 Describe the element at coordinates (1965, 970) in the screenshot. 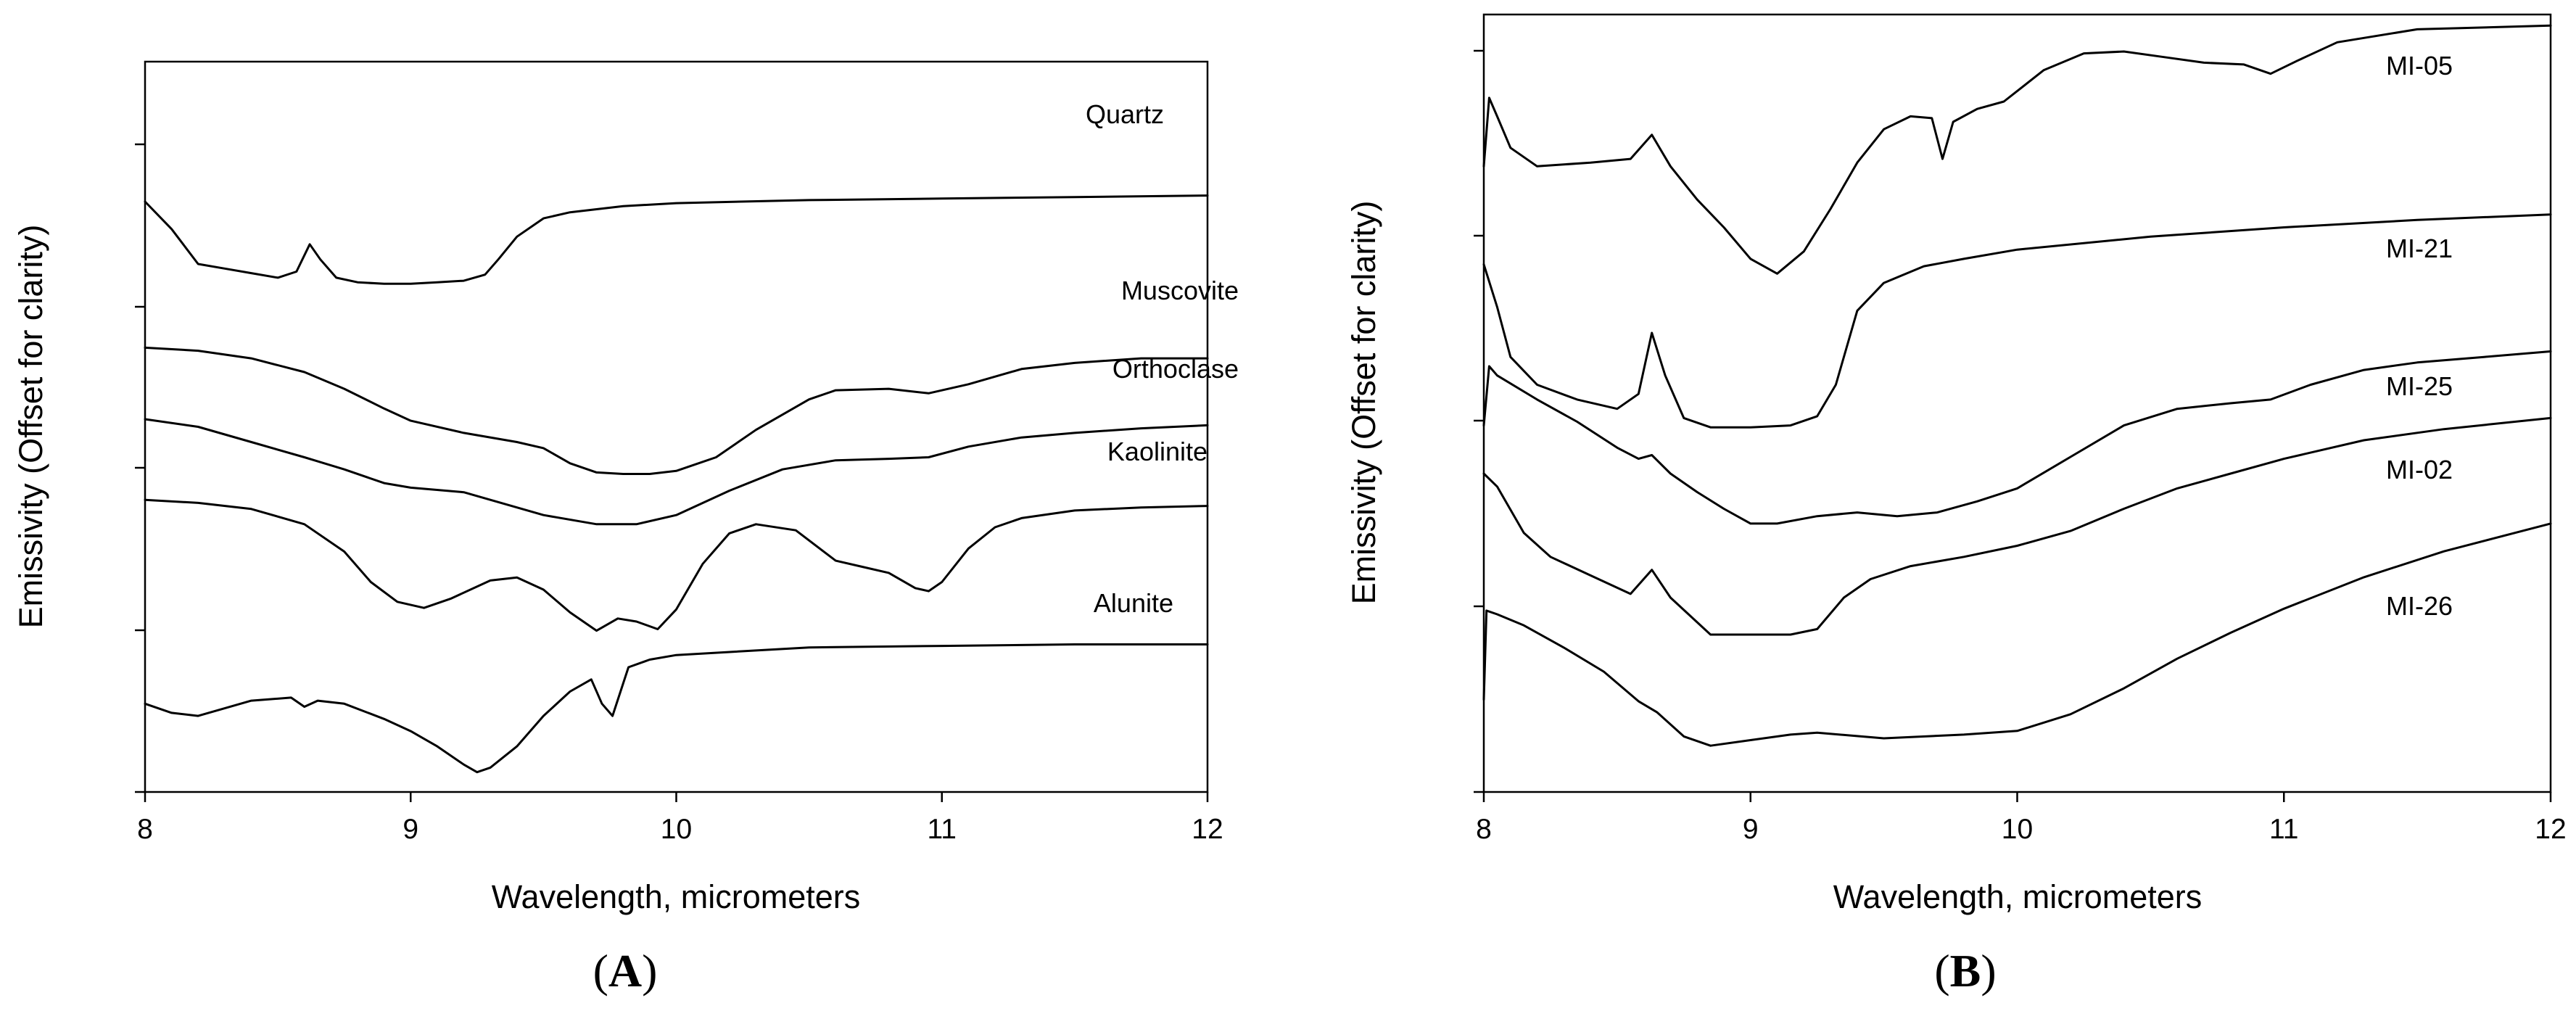

I see `panel-label: (B)` at that location.